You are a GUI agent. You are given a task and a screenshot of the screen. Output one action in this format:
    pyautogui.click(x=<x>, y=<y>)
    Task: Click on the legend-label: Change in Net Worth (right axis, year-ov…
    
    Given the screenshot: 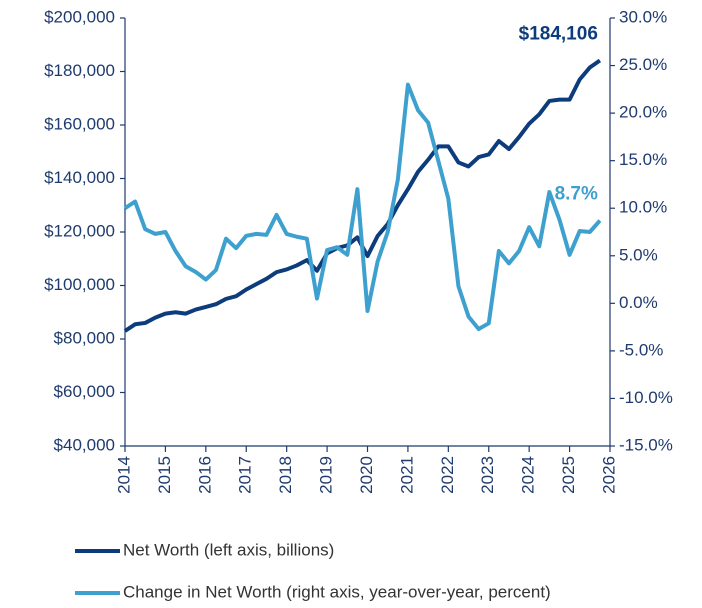 What is the action you would take?
    pyautogui.click(x=337, y=591)
    